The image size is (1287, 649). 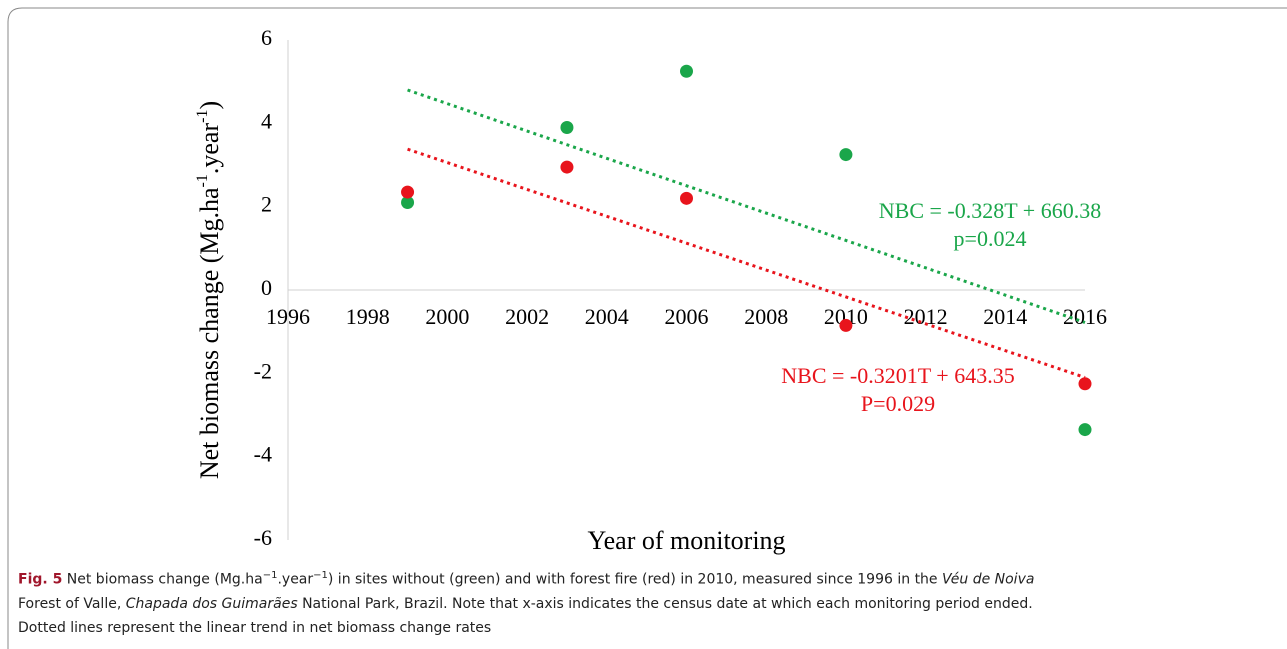 I want to click on caption-text: Forest of Valle,, so click(x=72, y=603).